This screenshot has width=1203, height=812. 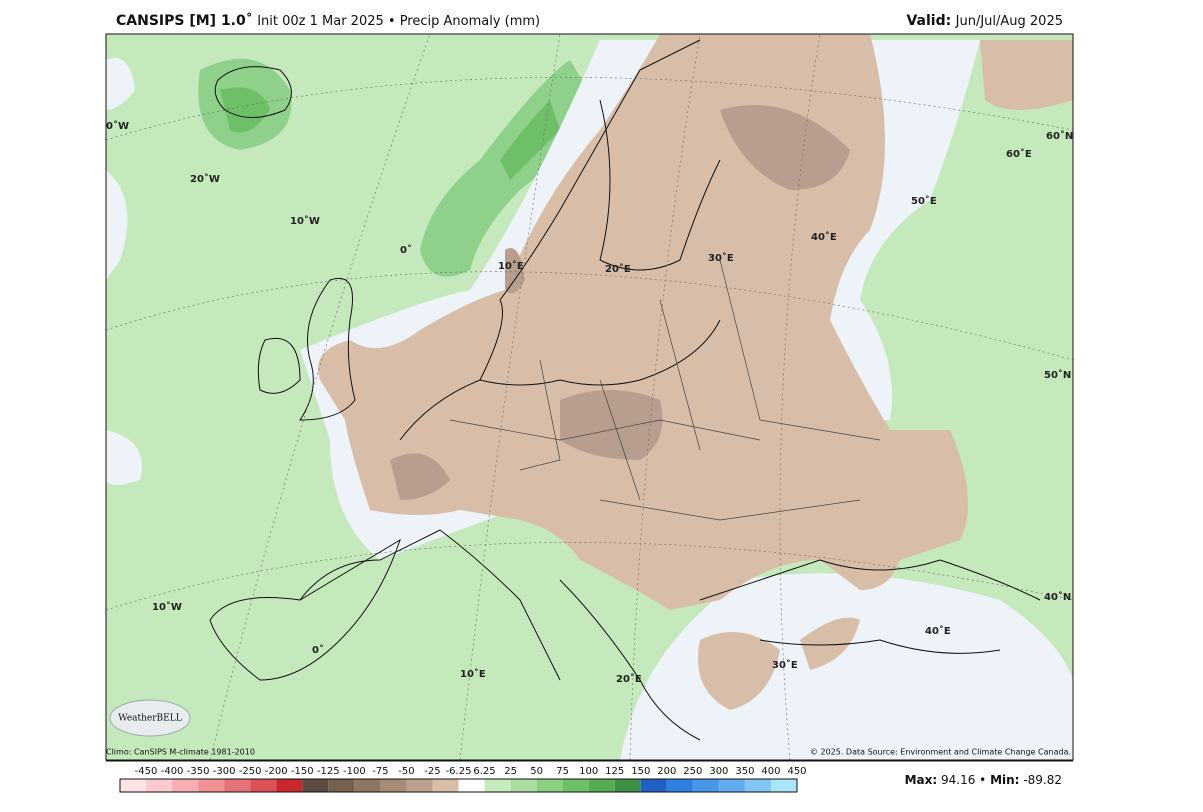 I want to click on colorbar-tick-label: -350, so click(x=198, y=771).